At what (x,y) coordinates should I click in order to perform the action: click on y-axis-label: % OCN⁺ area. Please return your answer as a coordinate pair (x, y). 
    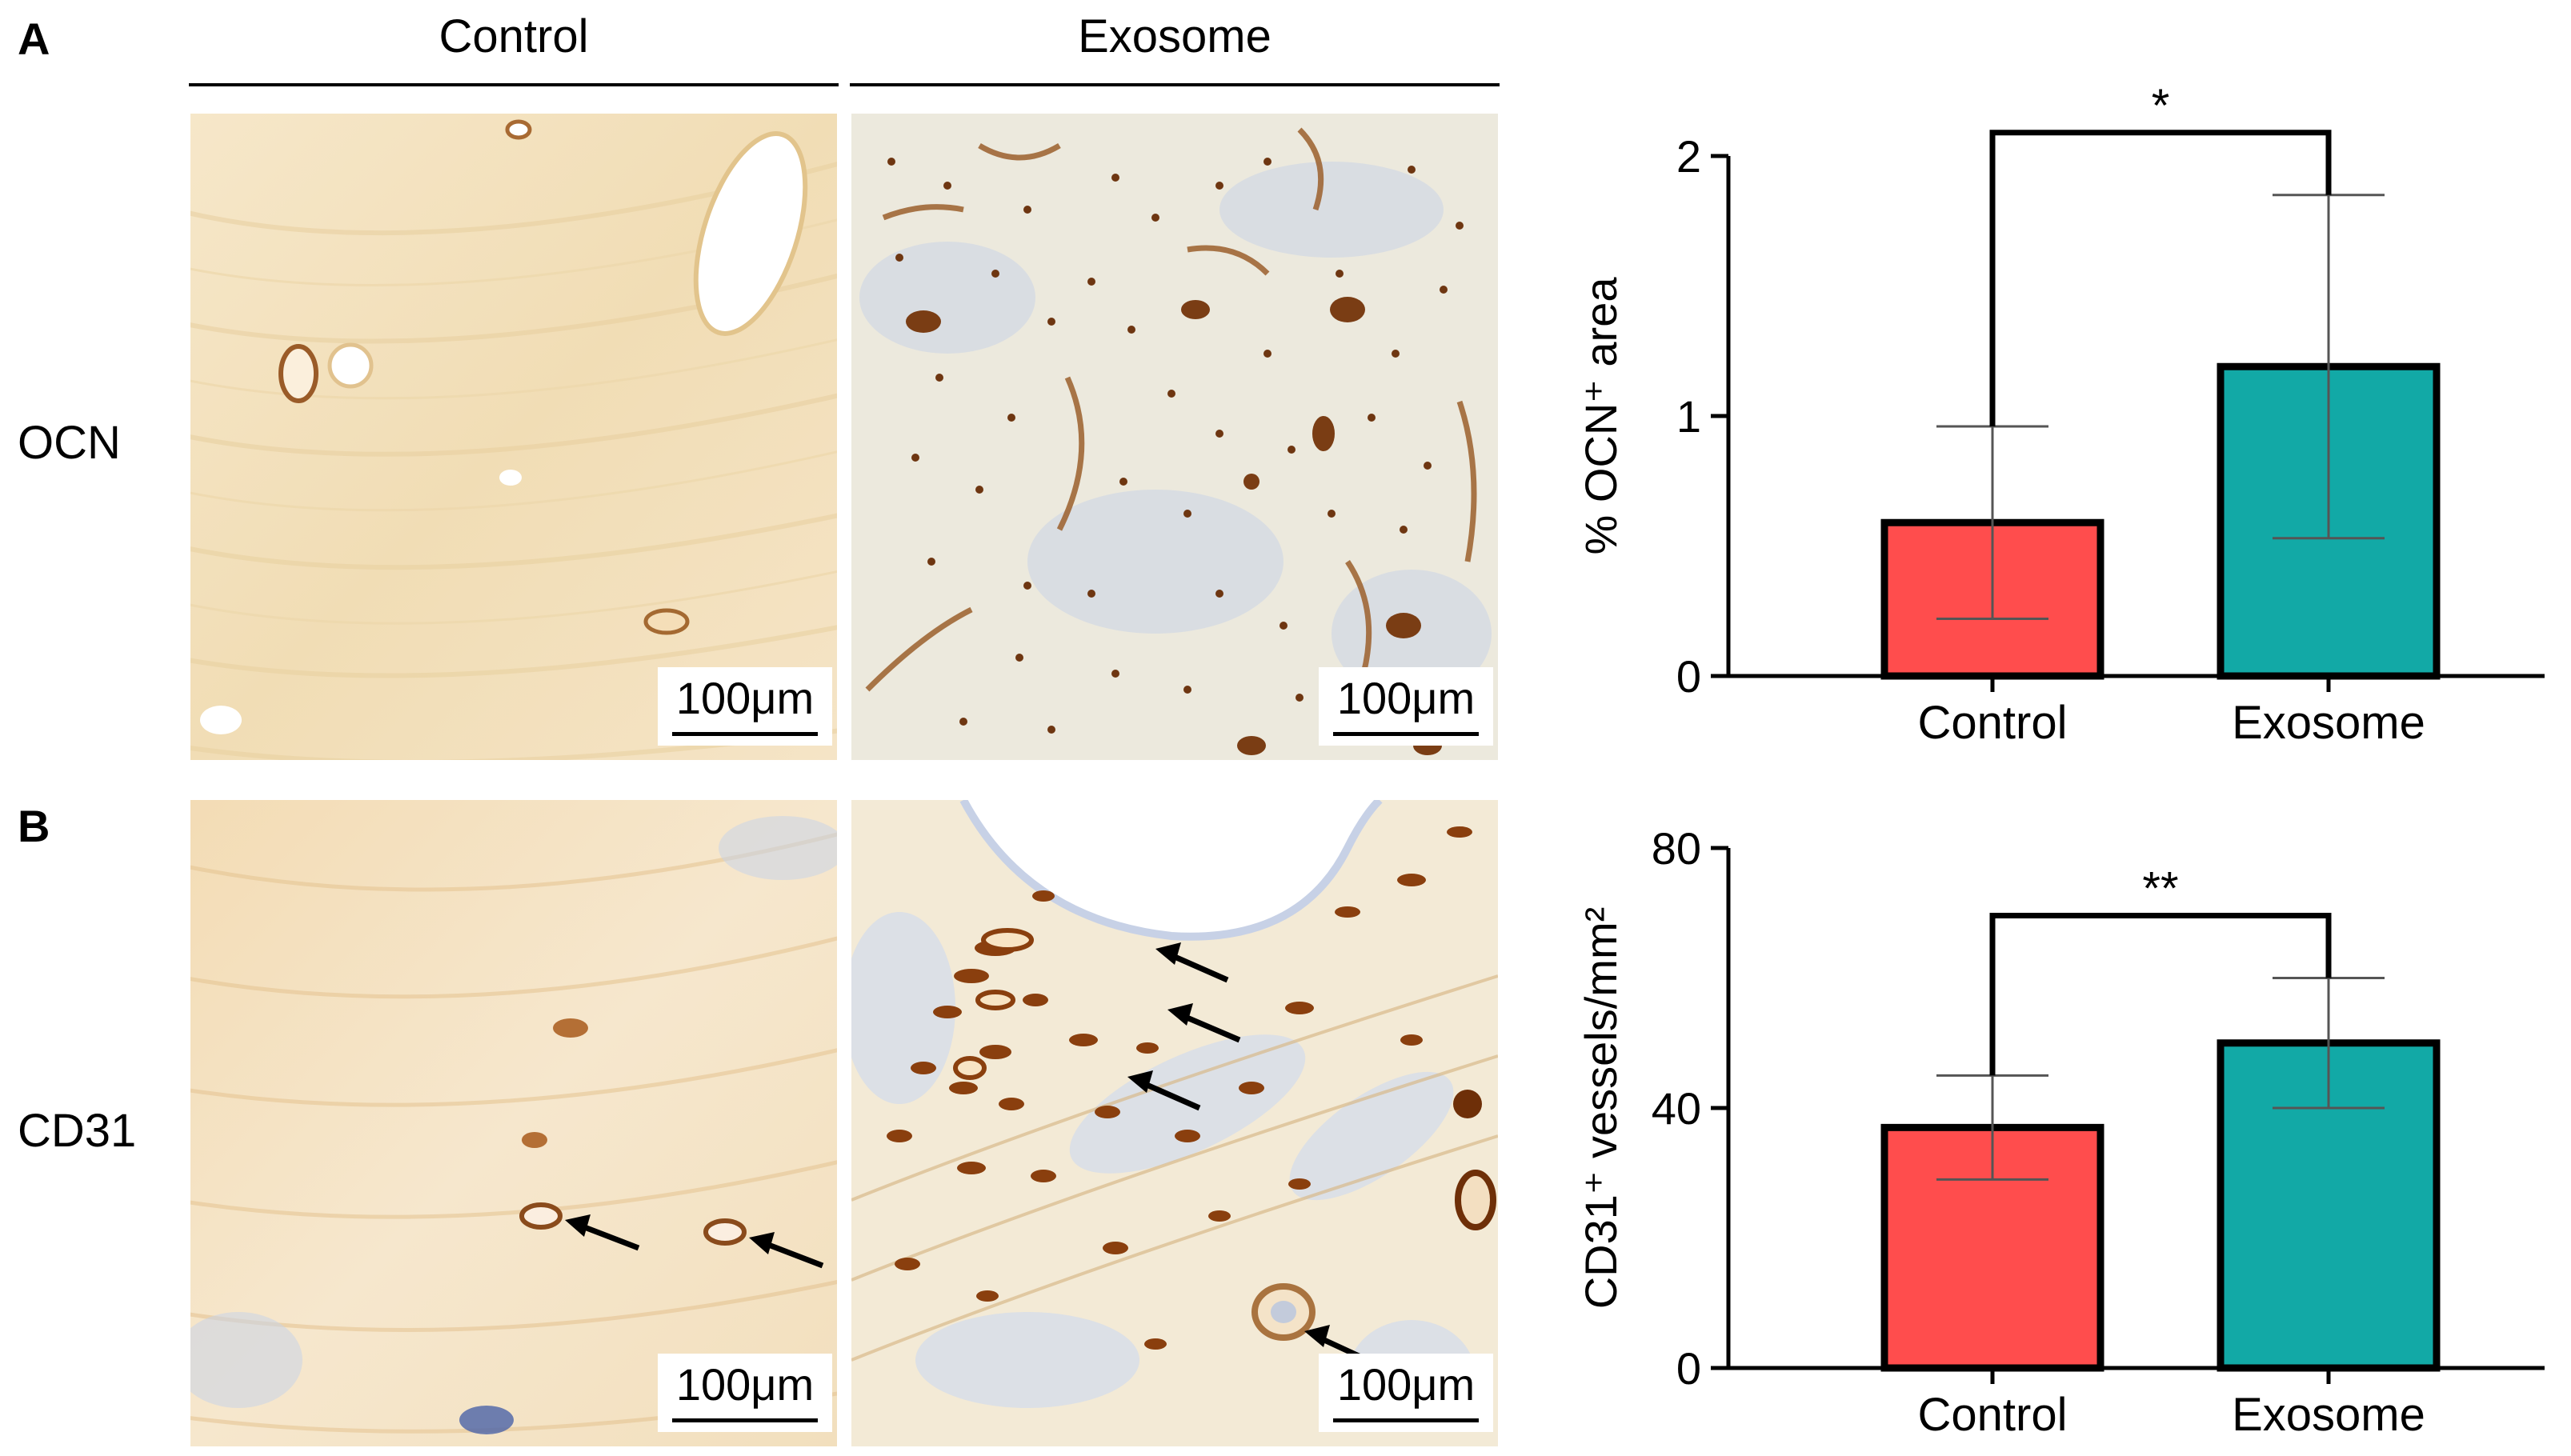
    Looking at the image, I should click on (1601, 416).